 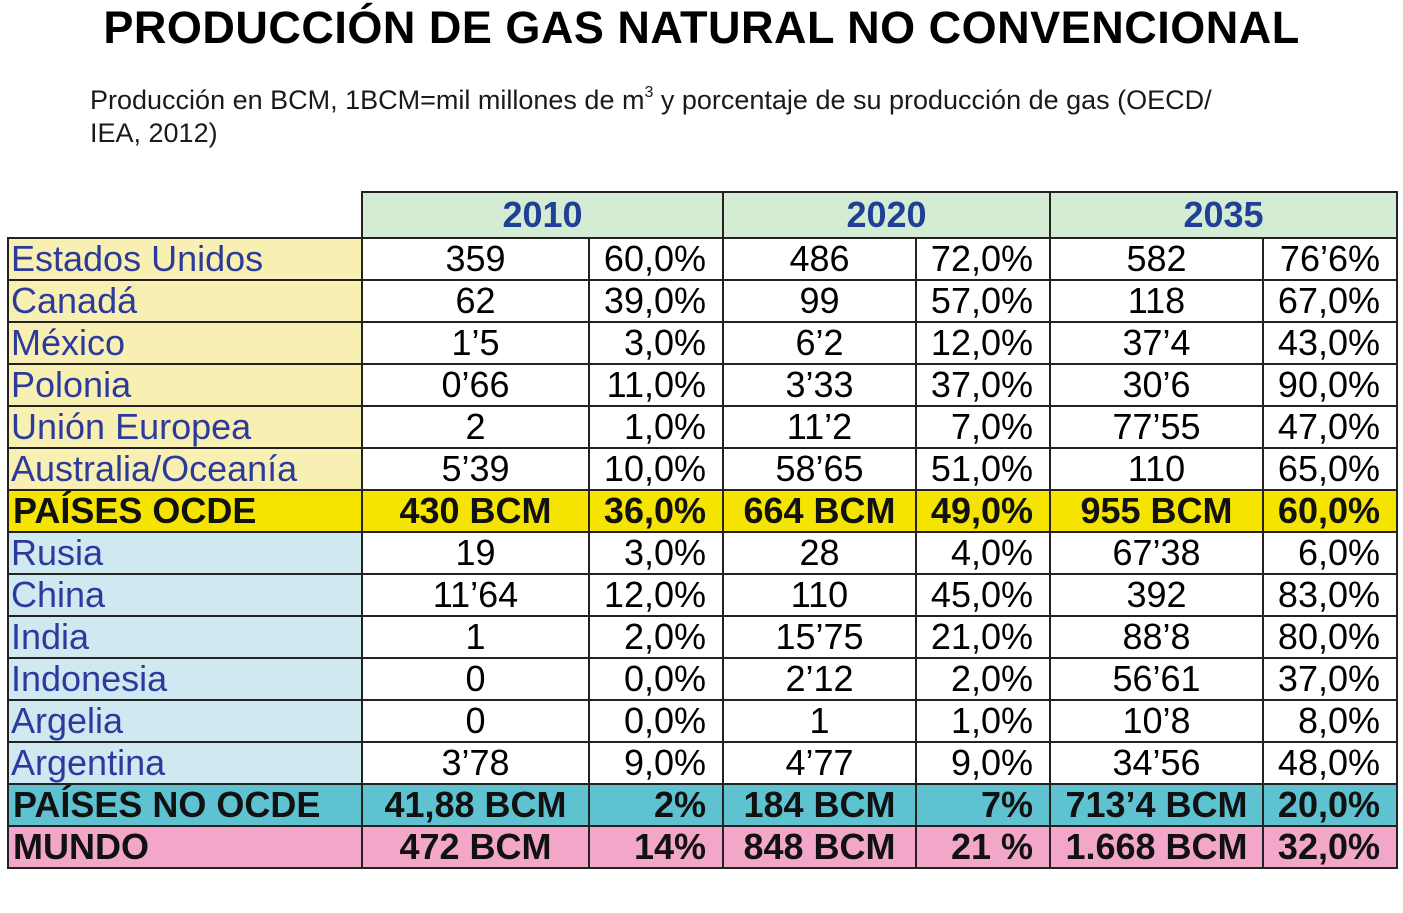 What do you see at coordinates (656, 385) in the screenshot?
I see `percent-2010-cell: 11,0%` at bounding box center [656, 385].